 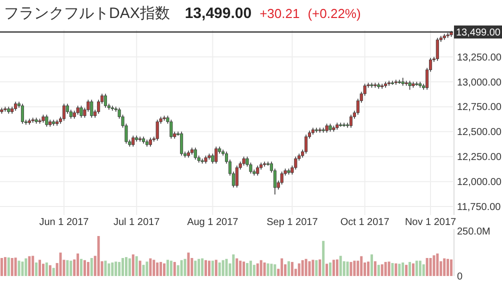 I want to click on y-tick-label: 12,500.00, so click(x=479, y=132).